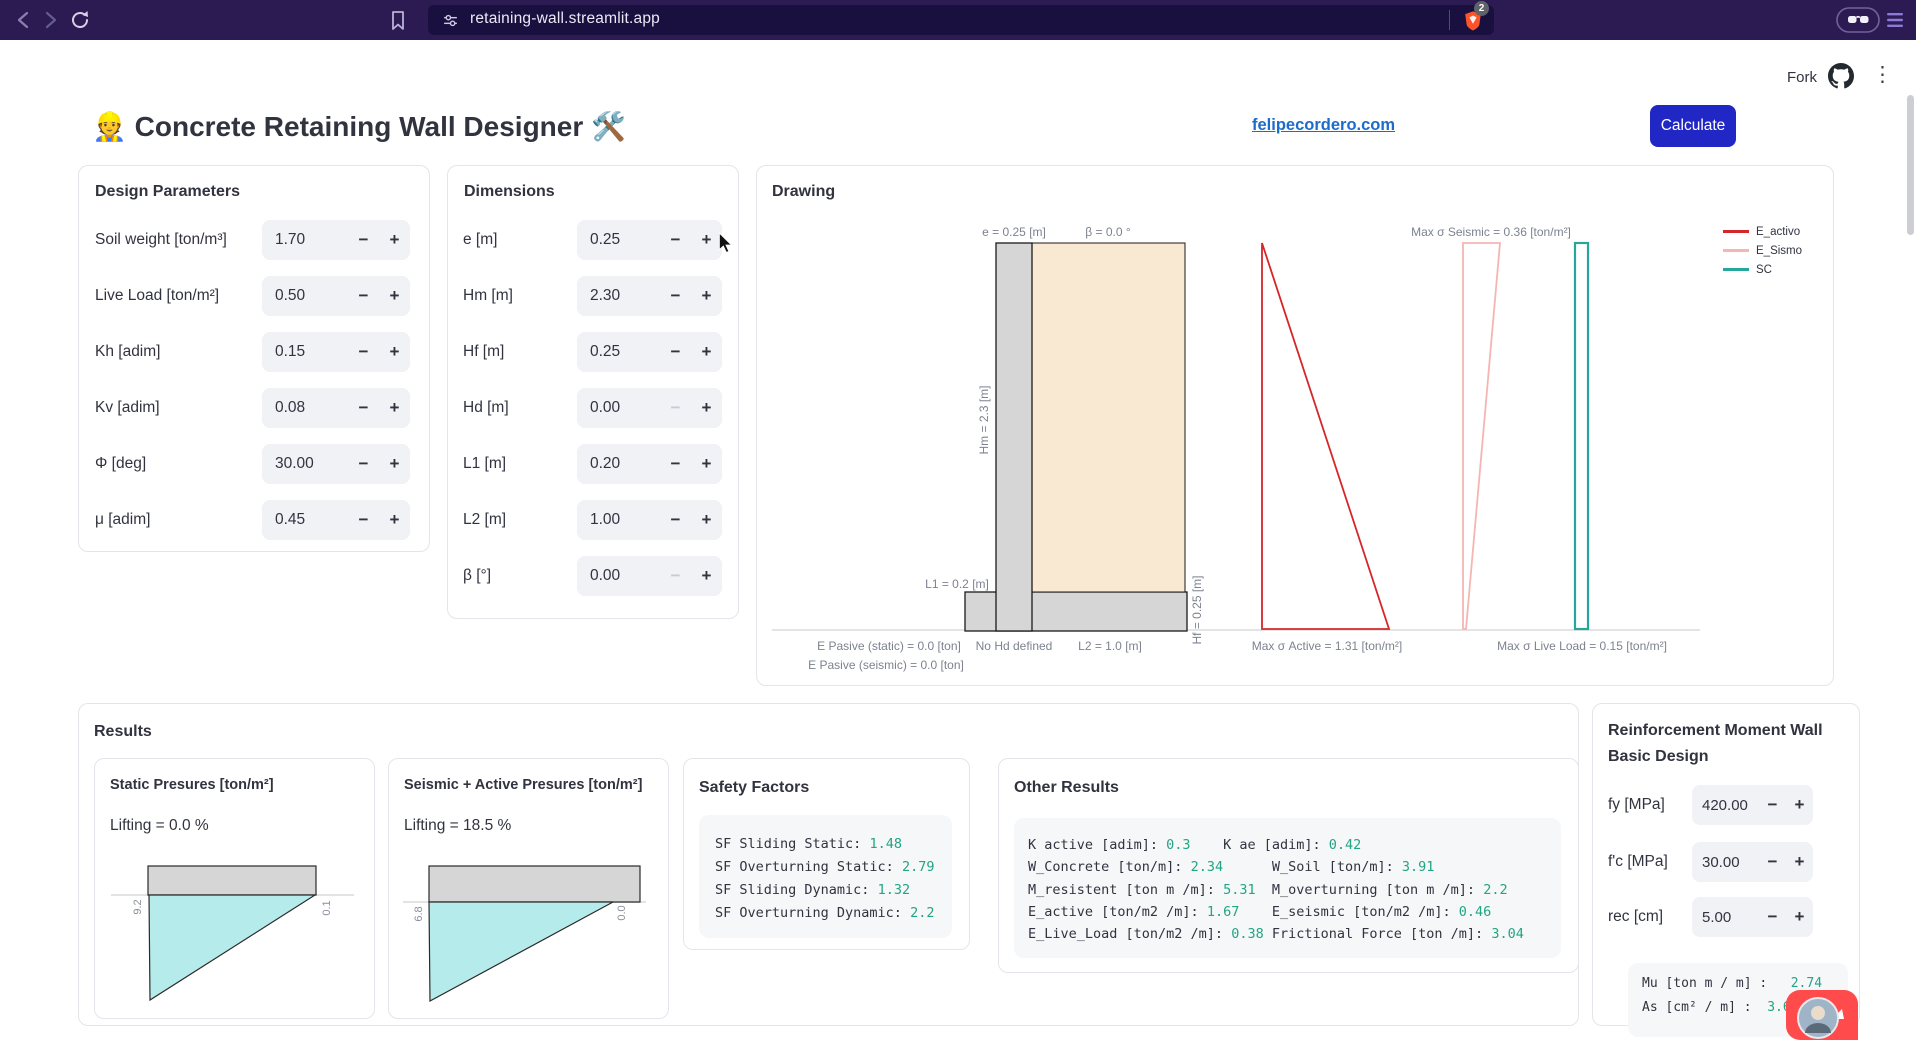 This screenshot has width=1916, height=1040. Describe the element at coordinates (1752, 805) in the screenshot. I see `fy-input: 420.00 − +` at that location.